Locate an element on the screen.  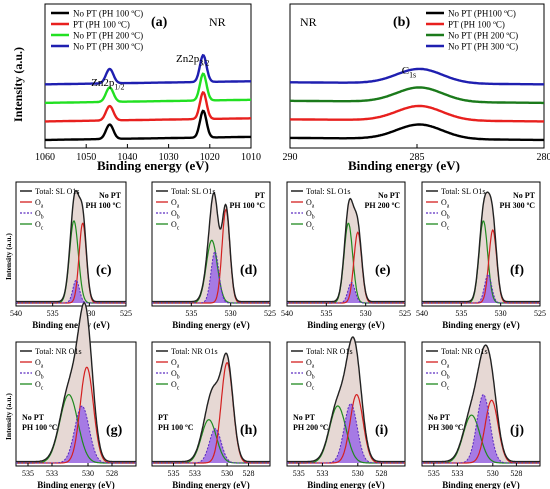
panel-label: (g) is located at coordinates (114, 430).